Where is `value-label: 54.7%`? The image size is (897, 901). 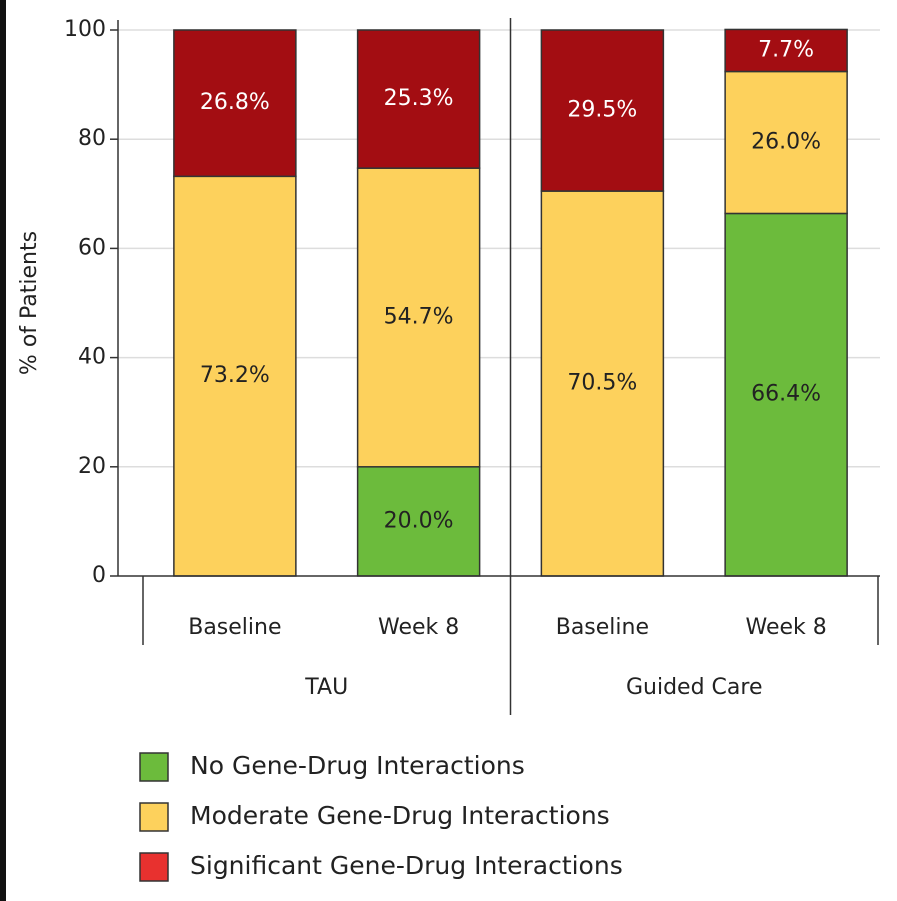
value-label: 54.7% is located at coordinates (419, 316).